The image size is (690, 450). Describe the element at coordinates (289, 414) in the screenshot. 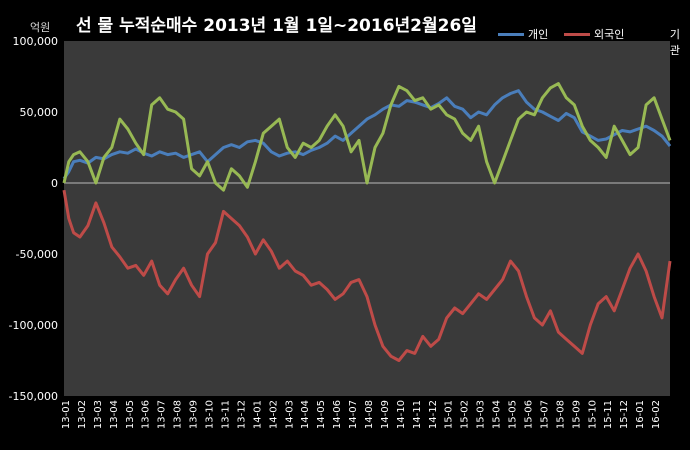

I see `x-tick-label: 14-03` at that location.